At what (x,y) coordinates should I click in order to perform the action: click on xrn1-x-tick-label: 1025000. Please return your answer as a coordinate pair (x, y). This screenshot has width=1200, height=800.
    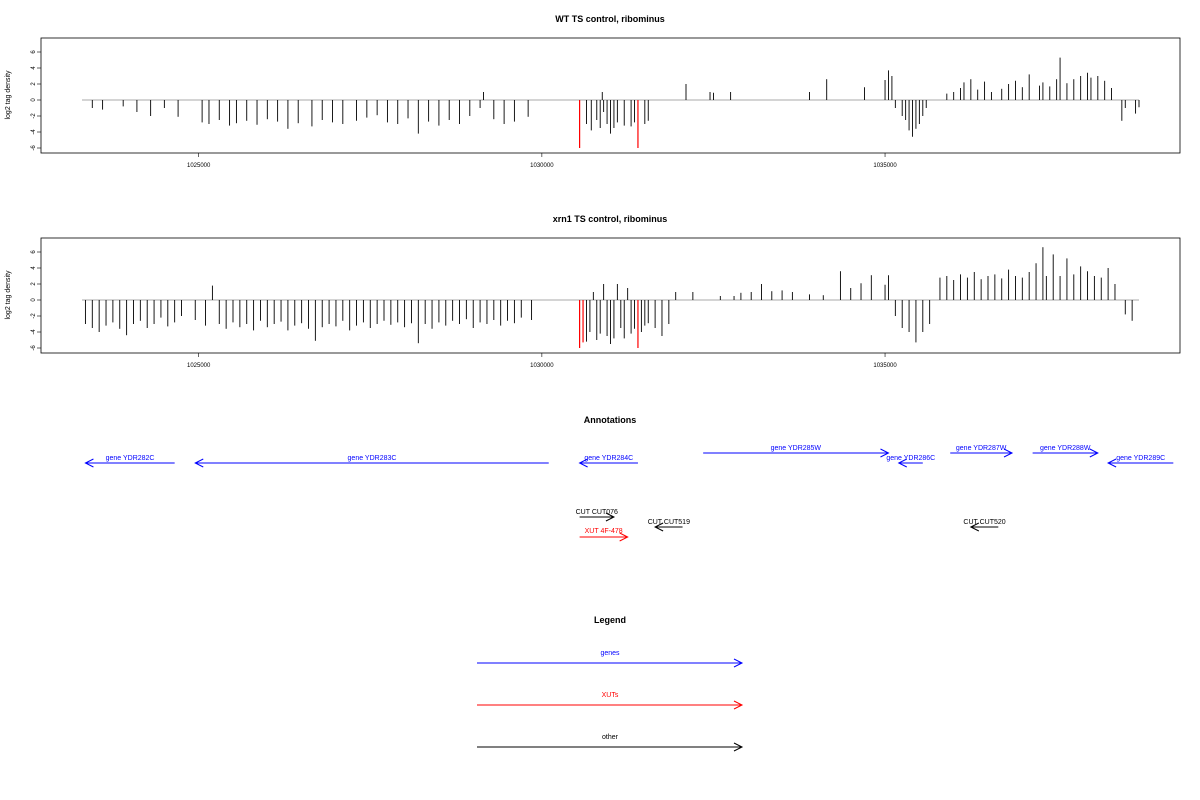
    Looking at the image, I should click on (199, 366).